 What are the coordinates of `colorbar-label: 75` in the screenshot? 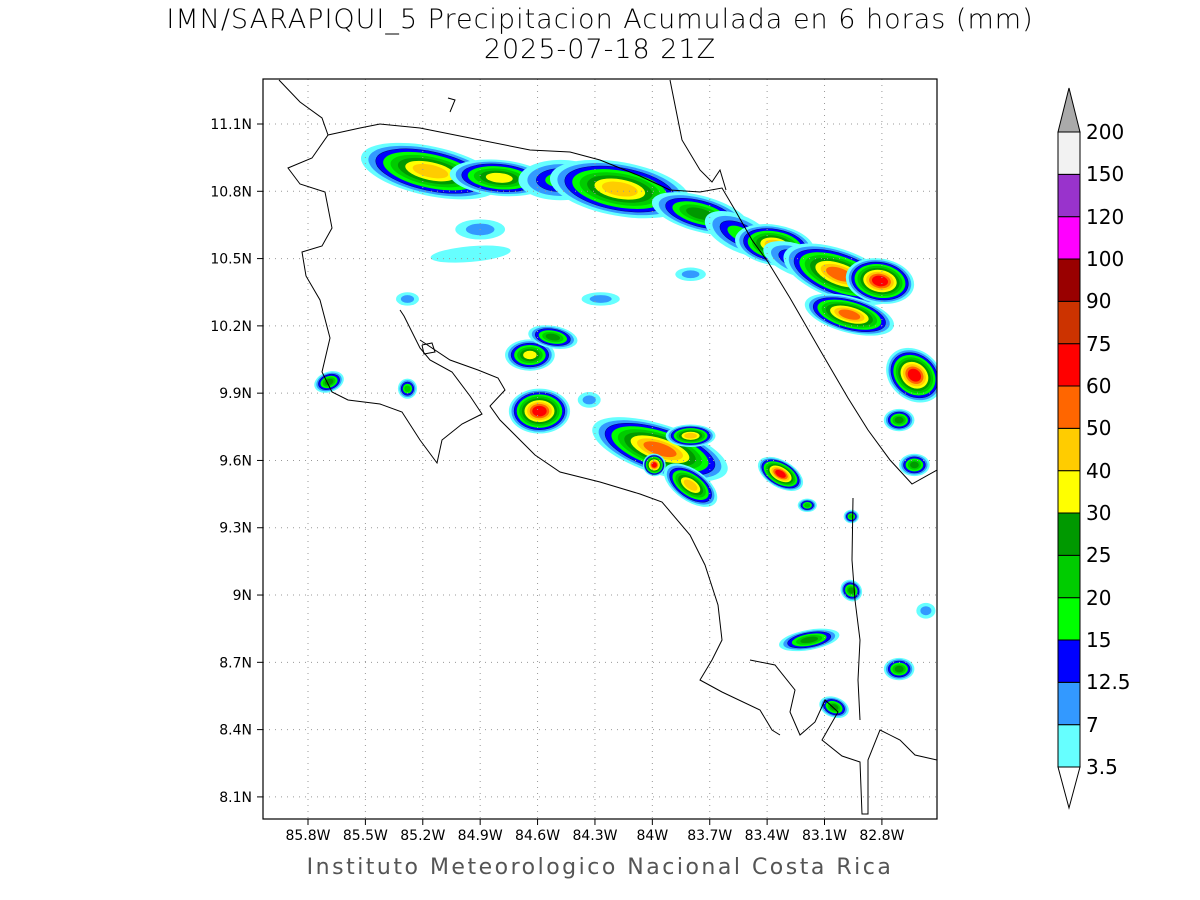 It's located at (1099, 343).